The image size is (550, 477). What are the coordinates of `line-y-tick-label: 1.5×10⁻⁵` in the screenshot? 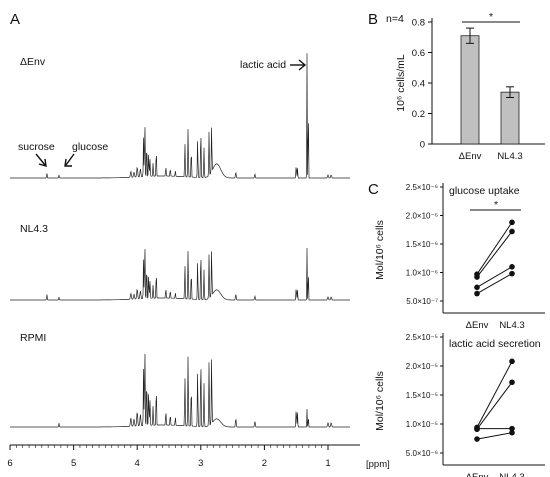 It's located at (422, 395).